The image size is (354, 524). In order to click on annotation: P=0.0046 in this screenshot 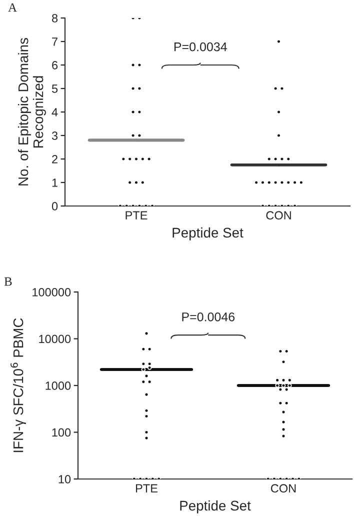, I will do `click(208, 317)`.